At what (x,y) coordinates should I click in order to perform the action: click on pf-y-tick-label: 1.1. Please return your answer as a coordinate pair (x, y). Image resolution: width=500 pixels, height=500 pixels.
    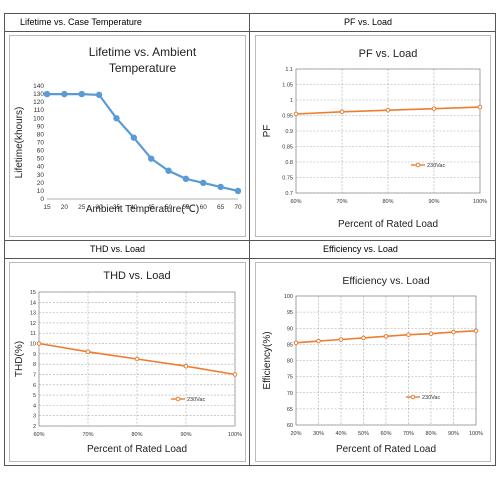
    Looking at the image, I should click on (289, 70).